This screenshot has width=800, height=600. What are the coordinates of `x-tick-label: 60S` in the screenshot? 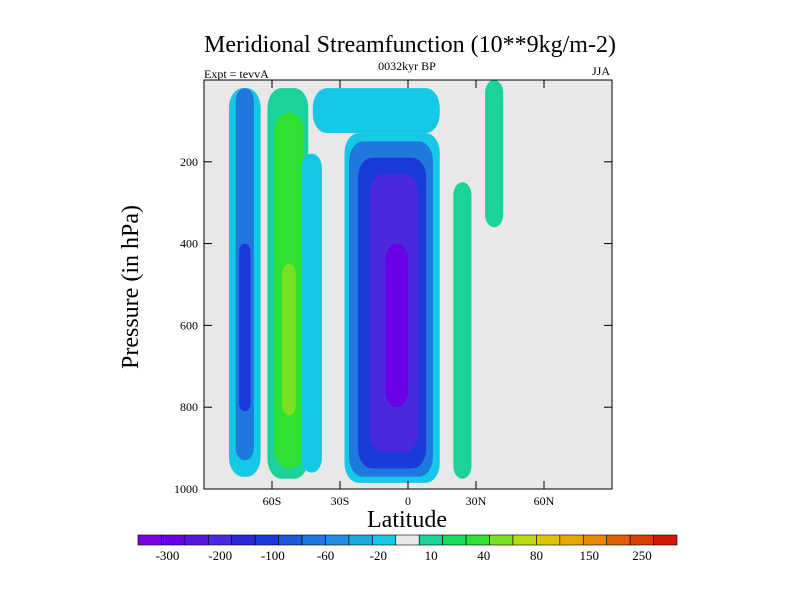 It's located at (272, 501).